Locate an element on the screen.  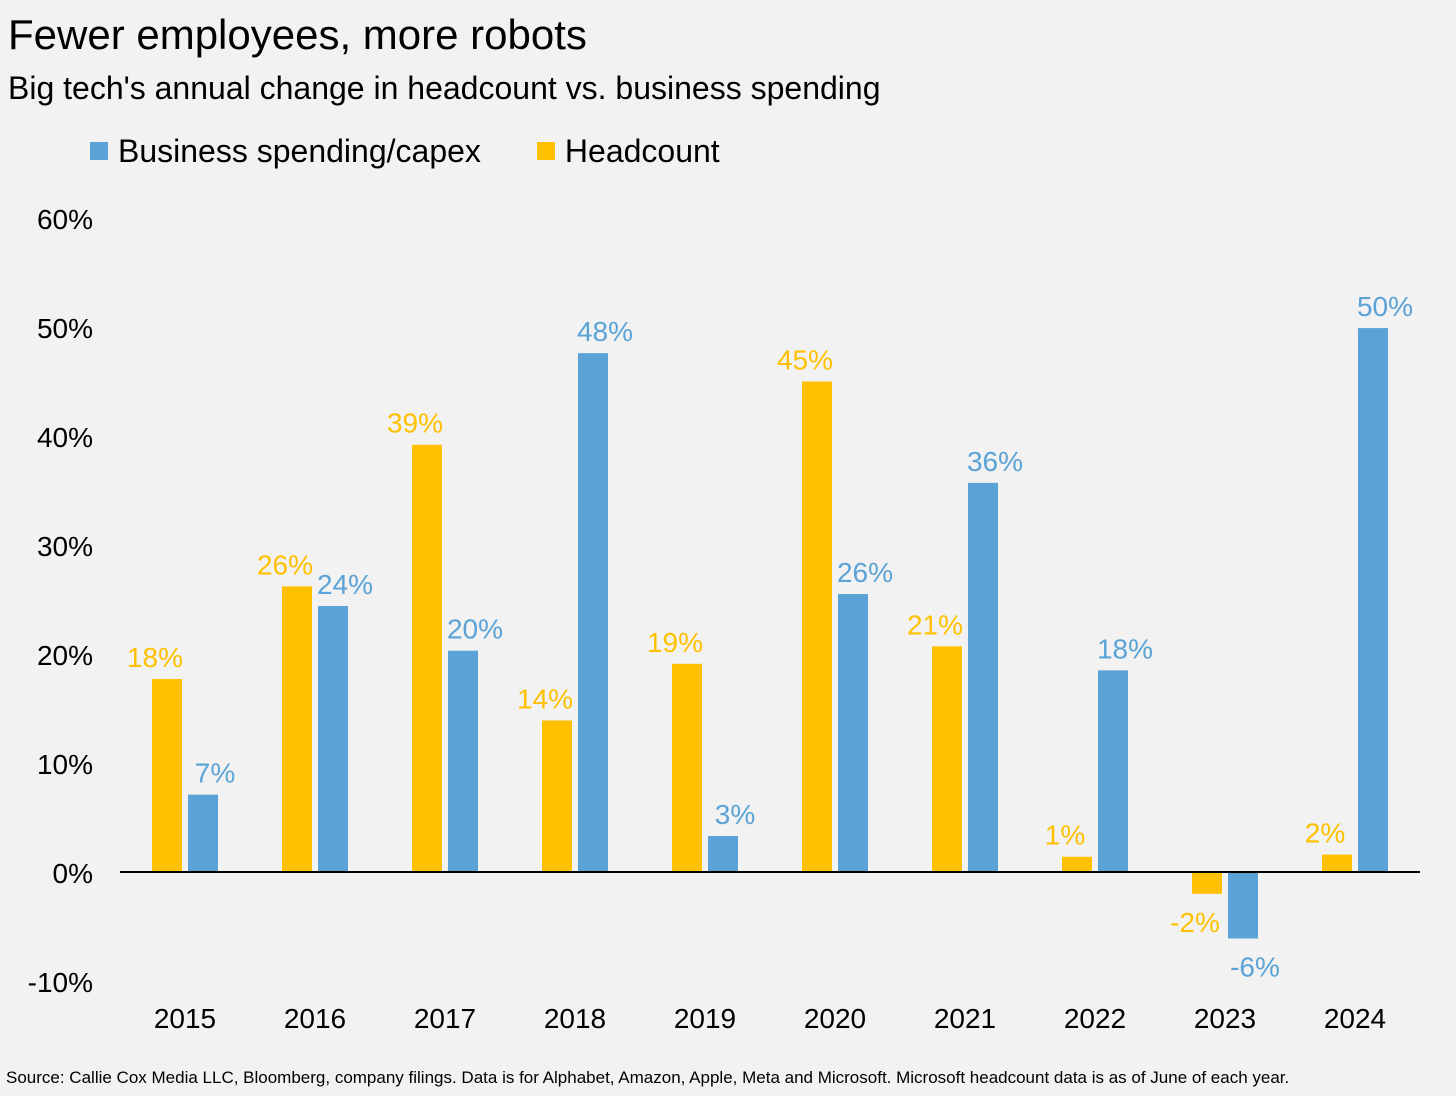
x-tick-label: 2024 is located at coordinates (1355, 1018).